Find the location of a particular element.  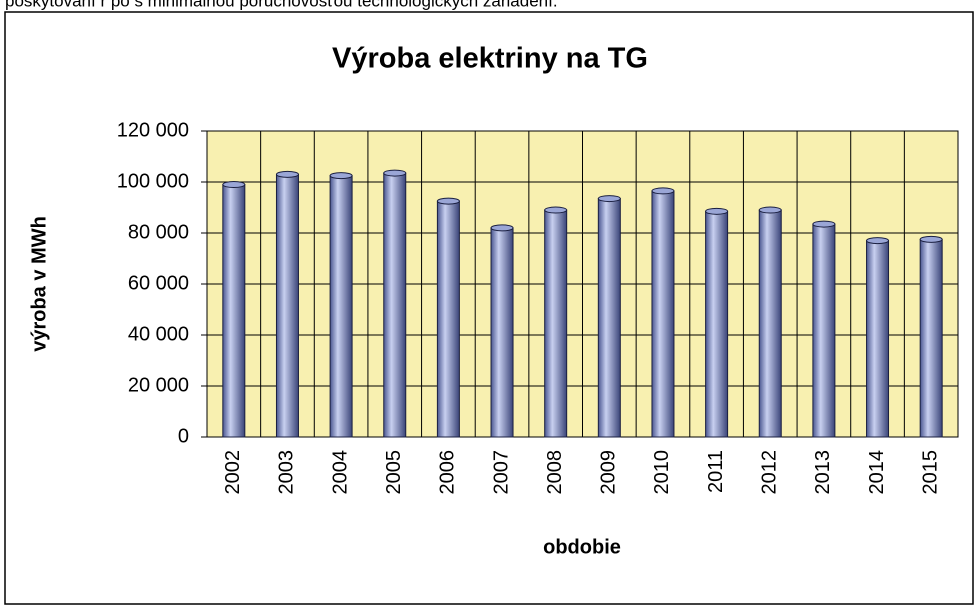

y-tick-label: 80 000 is located at coordinates (158, 232).